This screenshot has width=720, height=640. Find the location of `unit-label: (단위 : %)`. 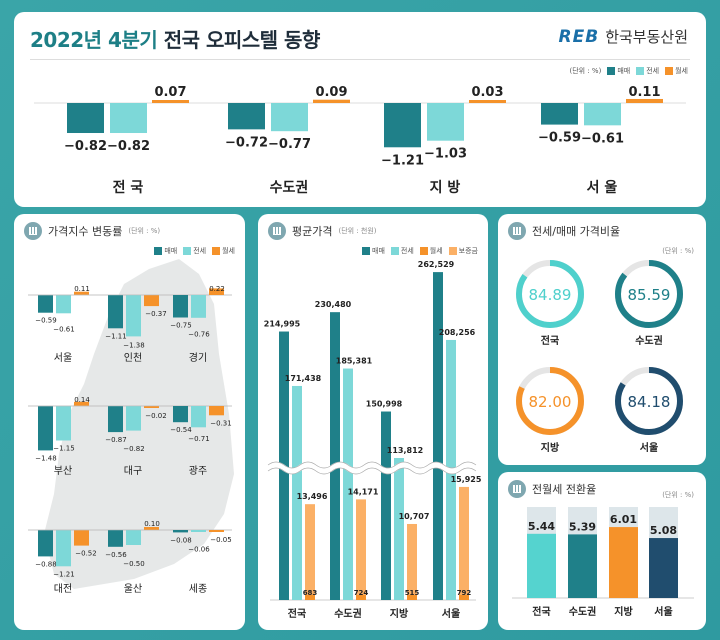

unit-label: (단위 : %) is located at coordinates (678, 495).